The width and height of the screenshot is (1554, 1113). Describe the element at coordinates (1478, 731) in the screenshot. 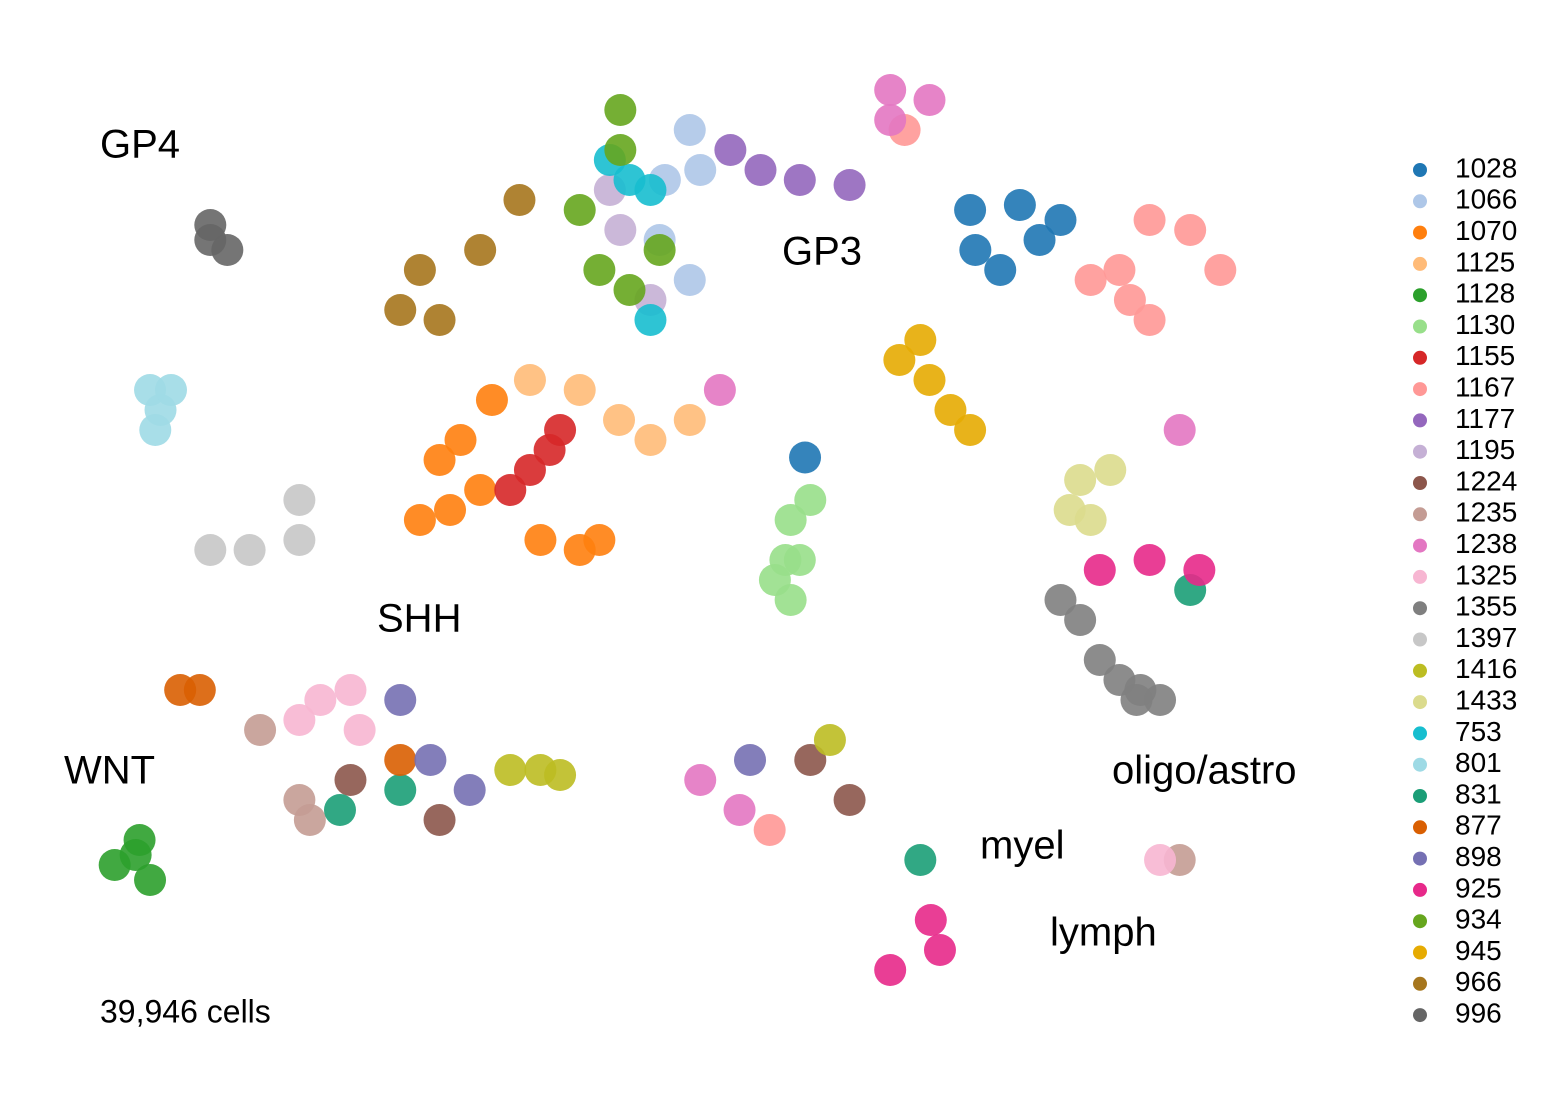

I see `legend-label: 753` at that location.